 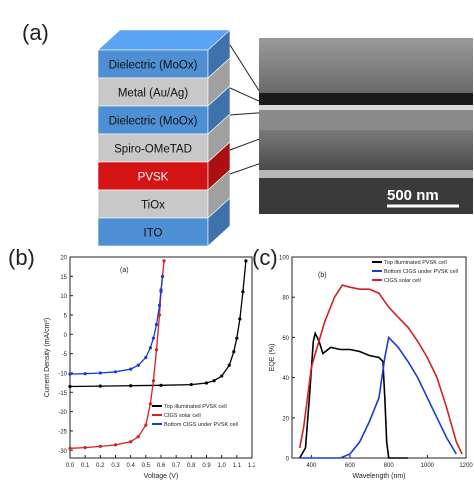 I want to click on x-tick-label: 0.1, so click(x=85, y=466).